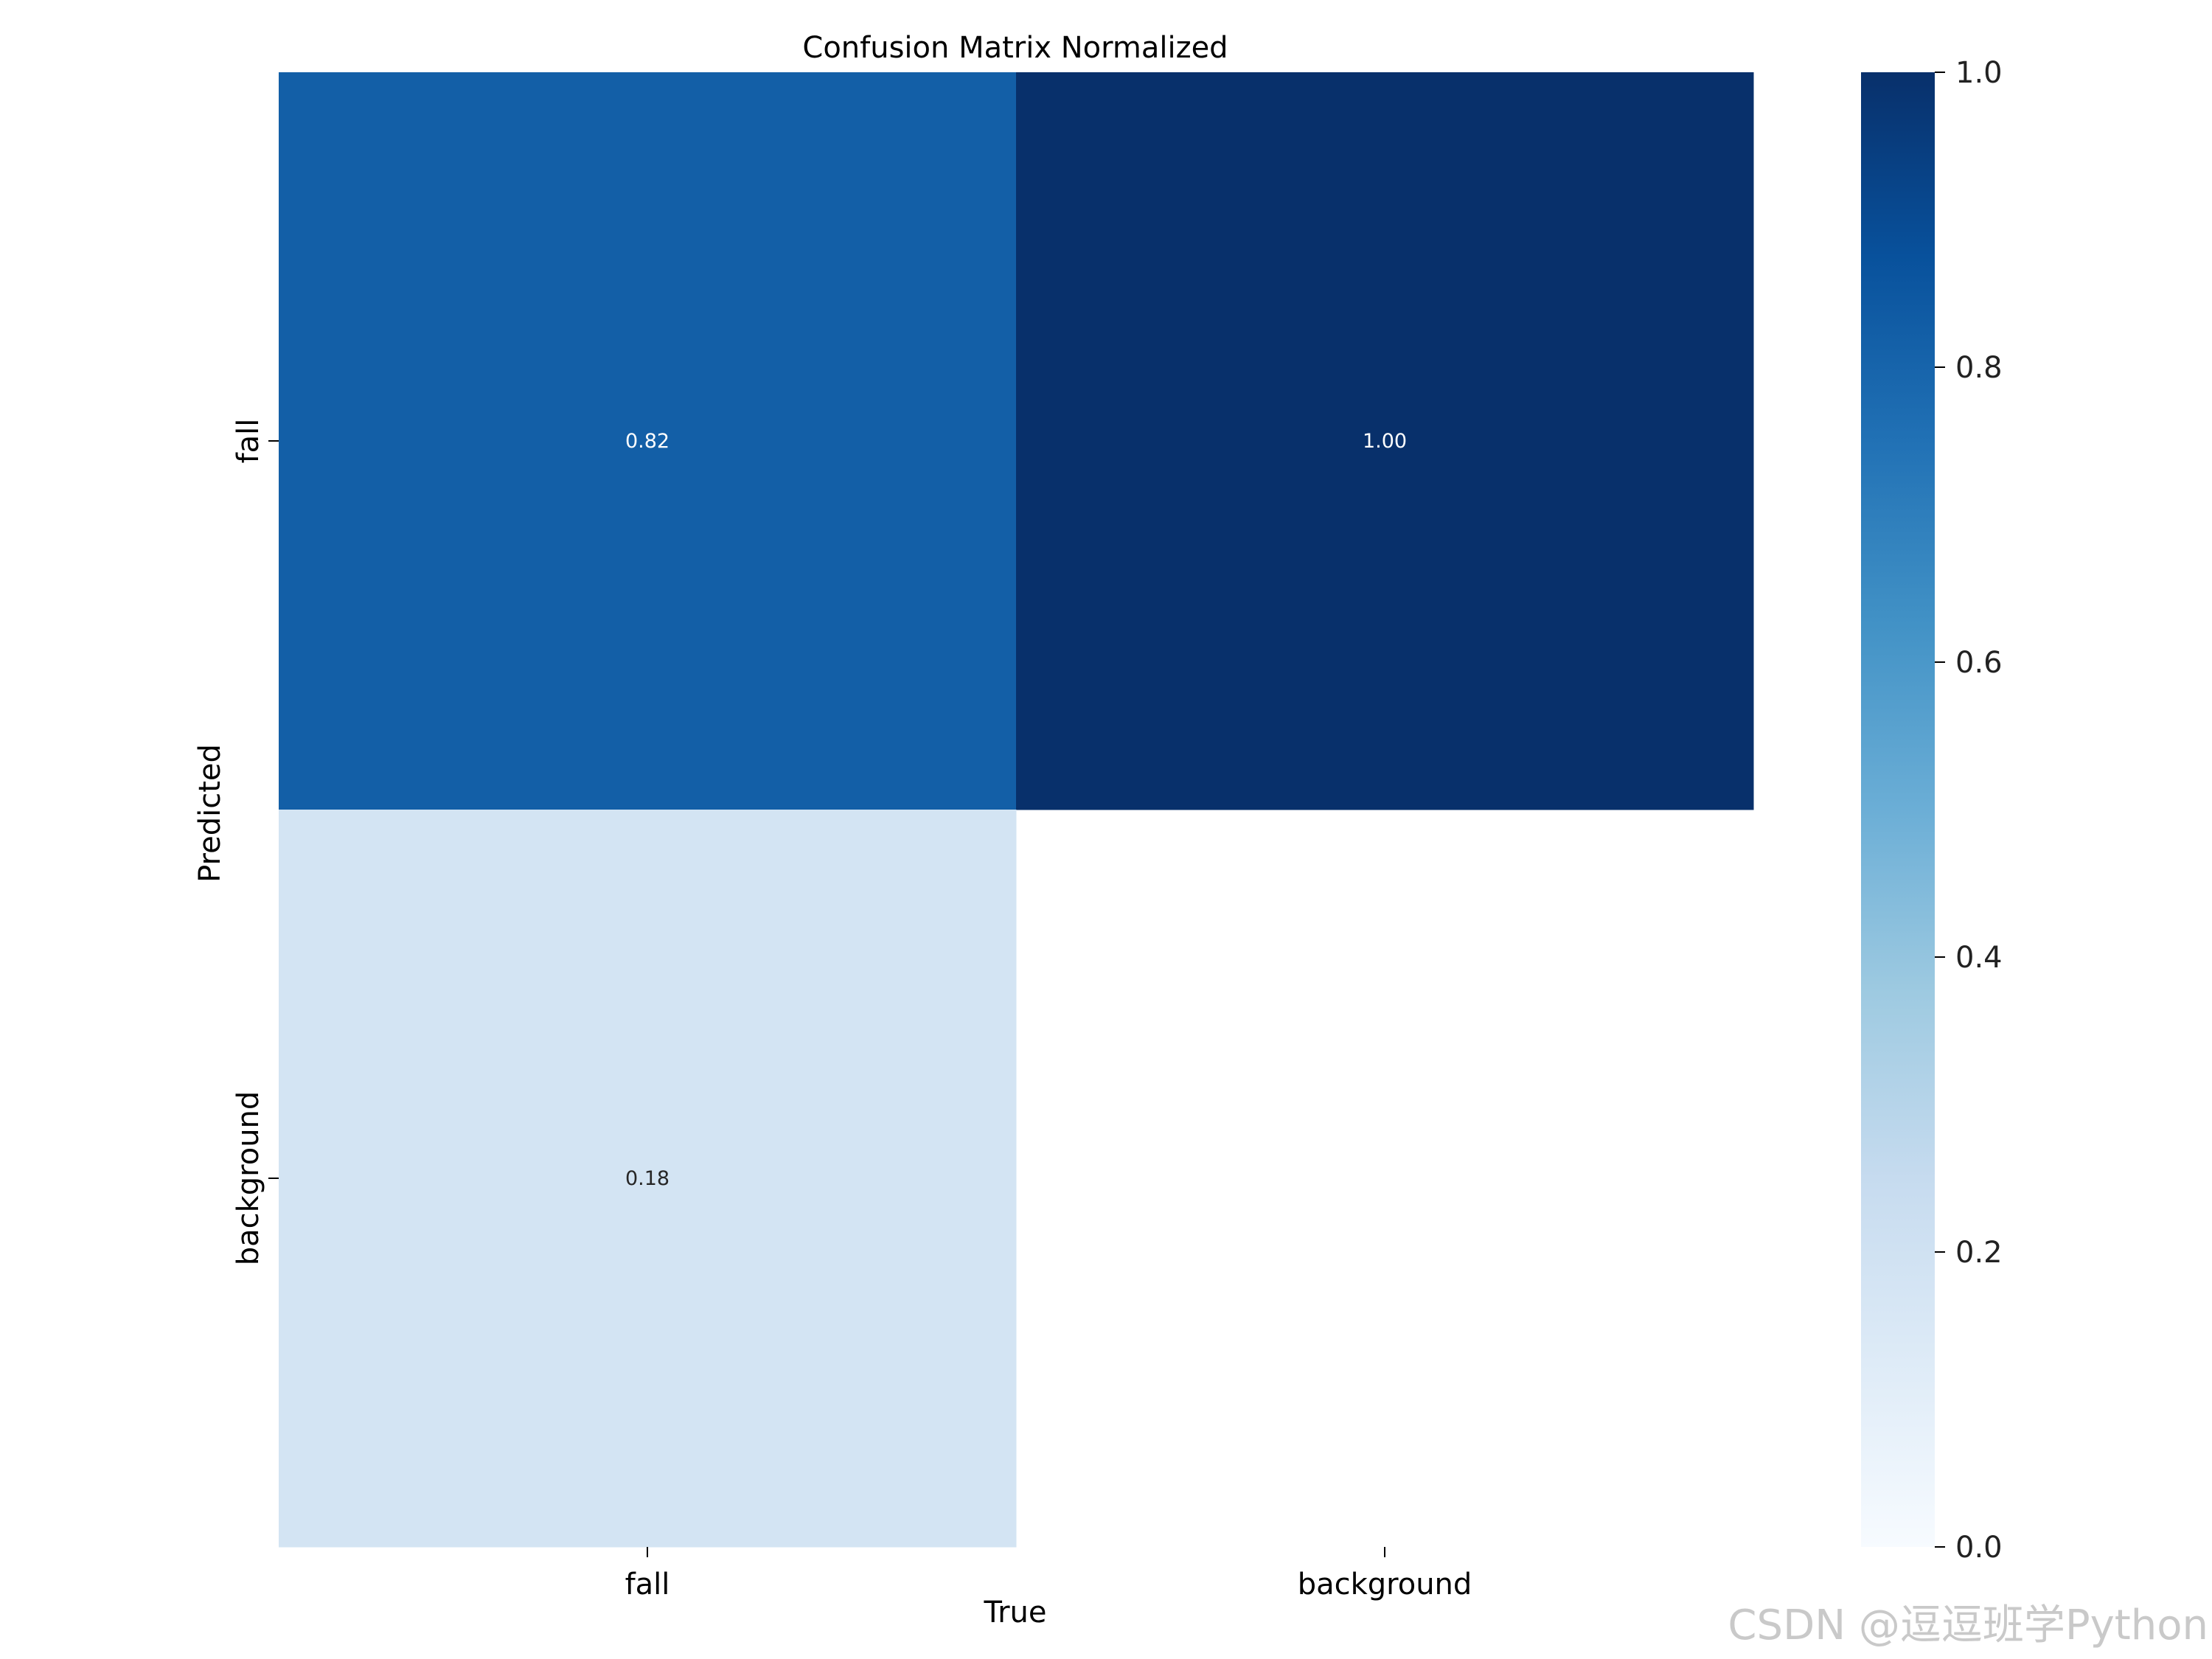  What do you see at coordinates (1015, 1613) in the screenshot?
I see `x-axis-label: True` at bounding box center [1015, 1613].